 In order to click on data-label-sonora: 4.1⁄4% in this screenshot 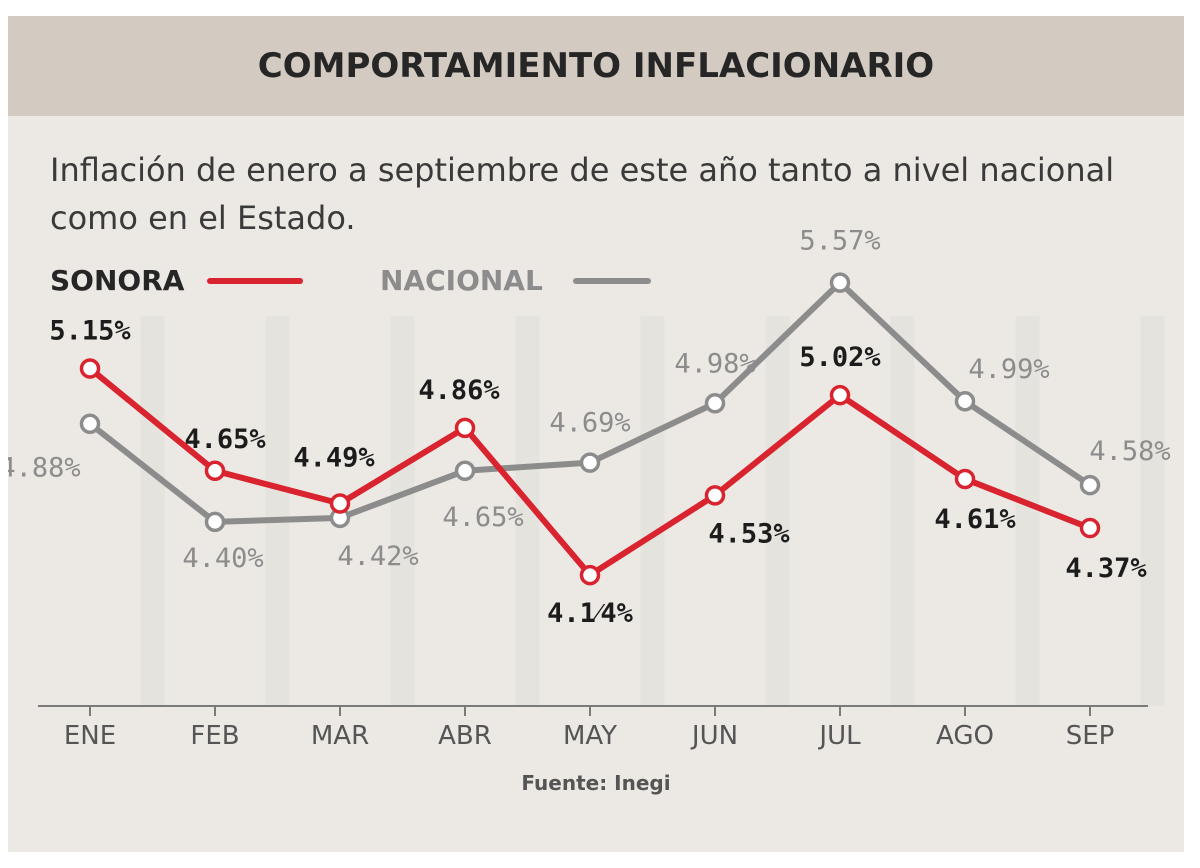, I will do `click(590, 613)`.